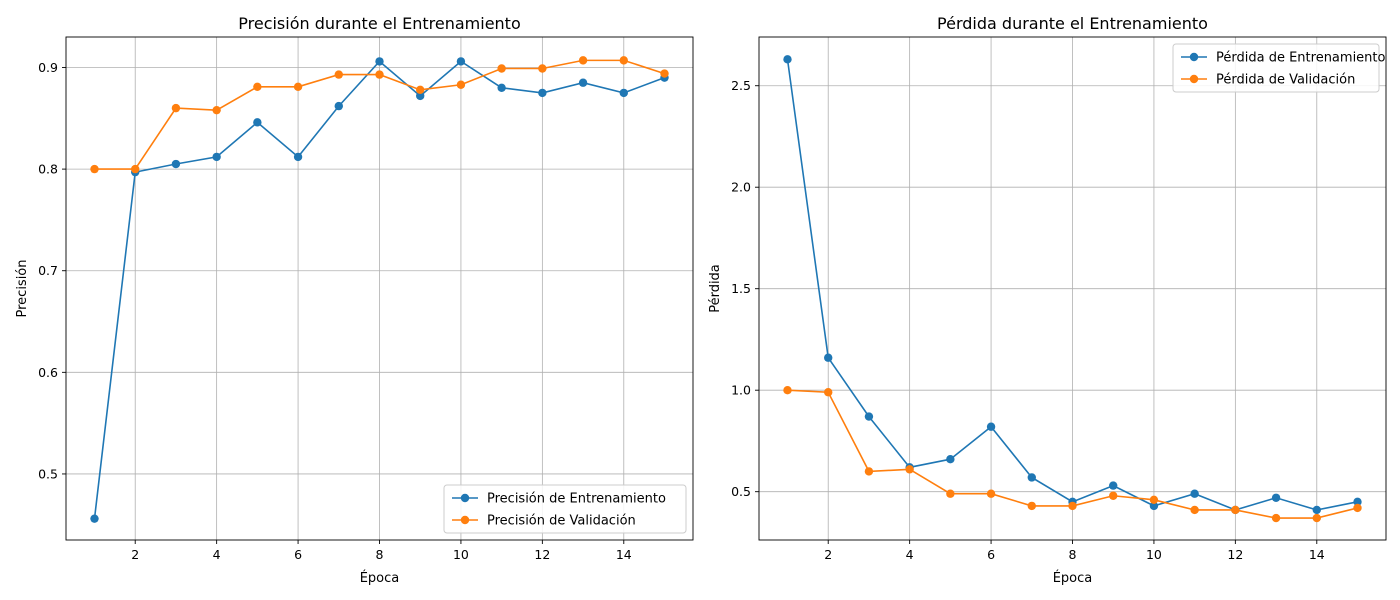 The image size is (1400, 600). What do you see at coordinates (1072, 23) in the screenshot?
I see `chart-title: Pérdida durante el Entrenamiento` at bounding box center [1072, 23].